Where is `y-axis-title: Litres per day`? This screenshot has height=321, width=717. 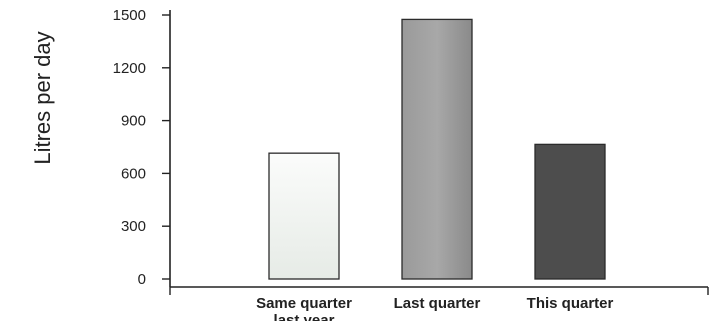 y-axis-title: Litres per day is located at coordinates (42, 97).